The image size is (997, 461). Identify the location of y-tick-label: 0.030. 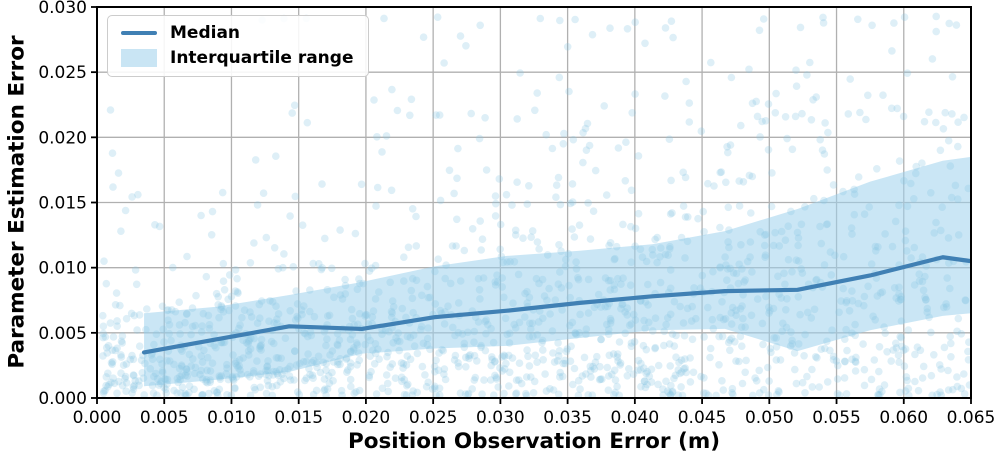
(62, 9).